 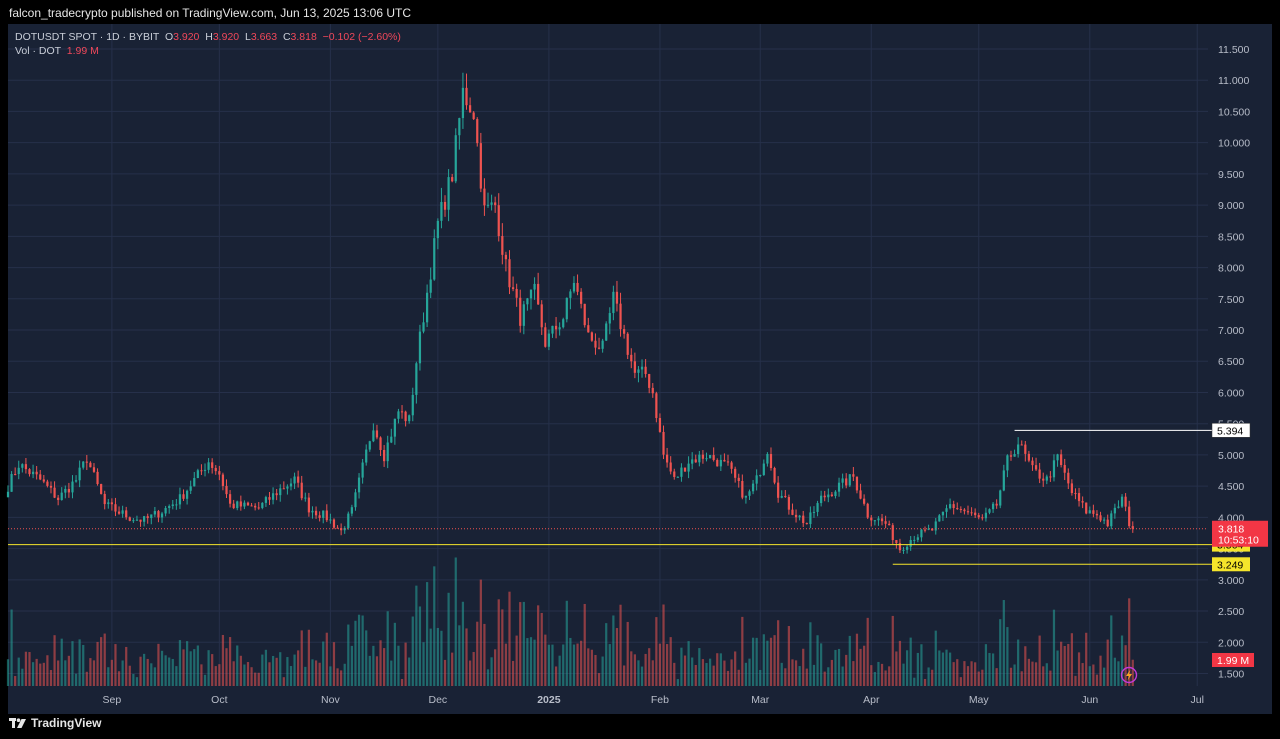 What do you see at coordinates (330, 700) in the screenshot?
I see `x-tick-label: Nov` at bounding box center [330, 700].